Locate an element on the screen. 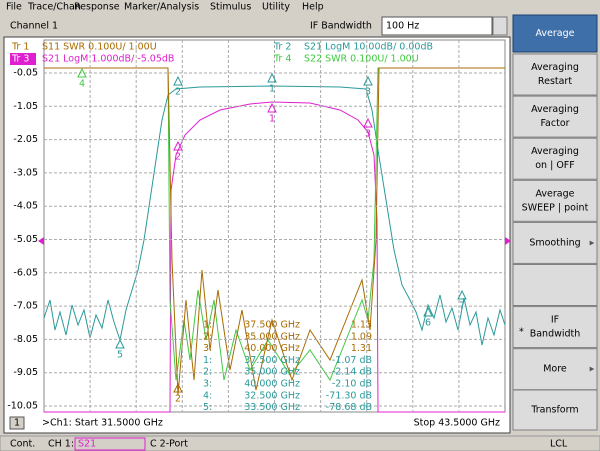 The height and width of the screenshot is (451, 600). marker-table-cell: 41.500 GHz is located at coordinates (272, 419).